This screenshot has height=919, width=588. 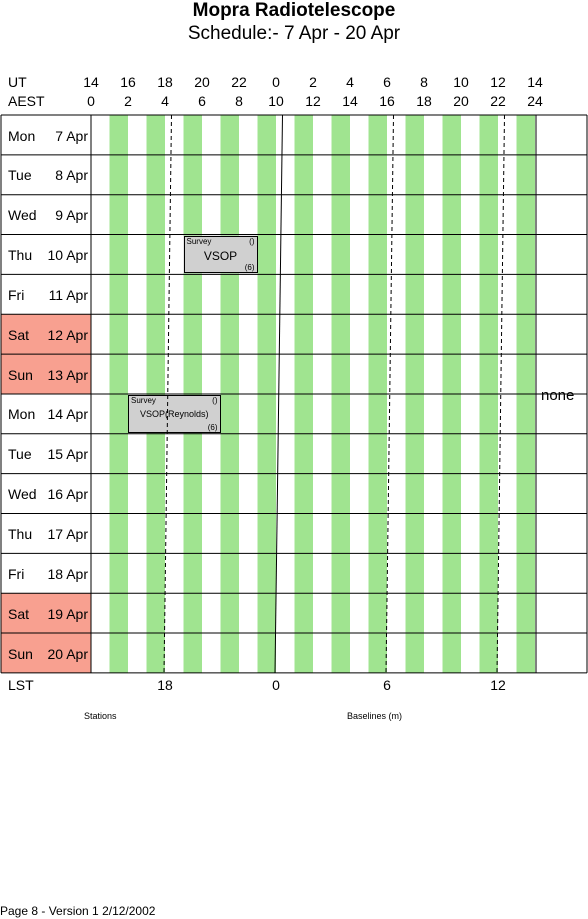 What do you see at coordinates (100, 716) in the screenshot?
I see `stations-label: Stations` at bounding box center [100, 716].